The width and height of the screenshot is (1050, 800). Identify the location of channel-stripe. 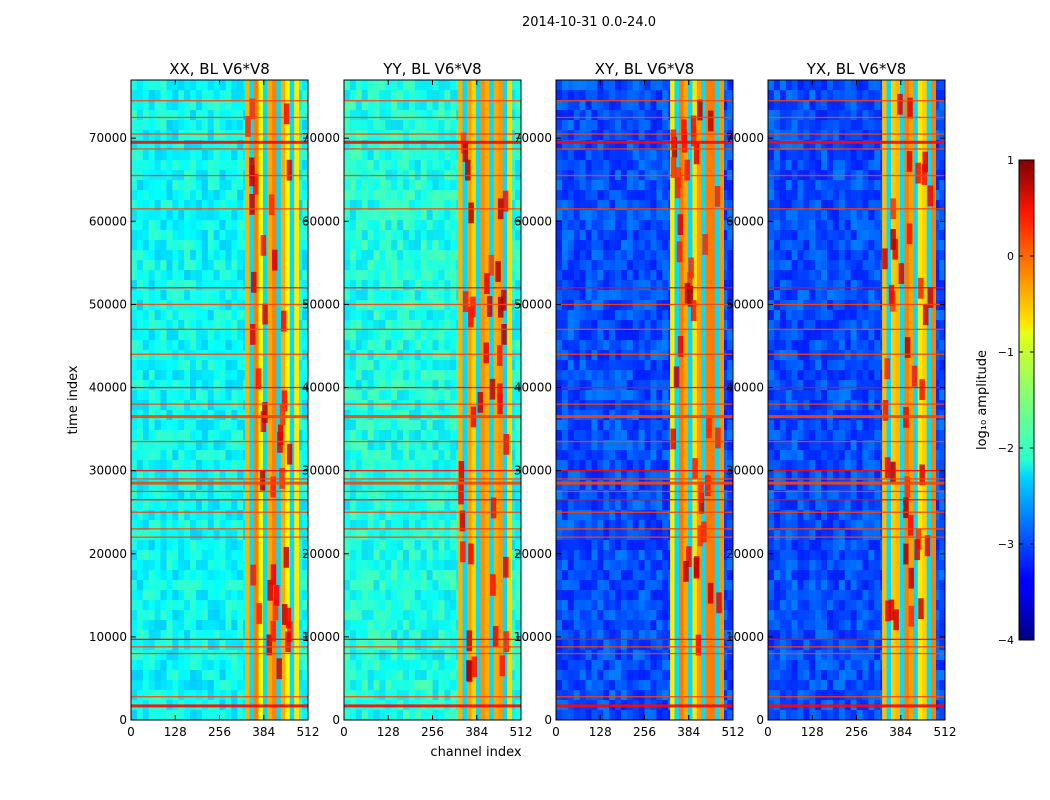
(288, 400).